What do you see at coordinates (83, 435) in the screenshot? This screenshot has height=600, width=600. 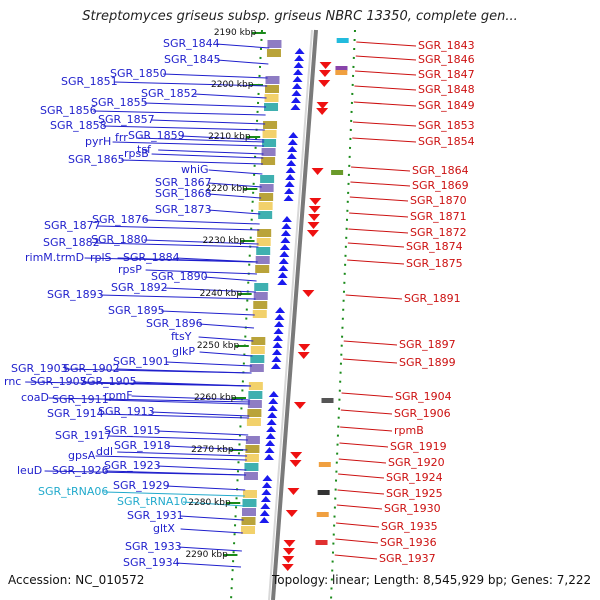 I see `gene-label: SGR_1917` at bounding box center [83, 435].